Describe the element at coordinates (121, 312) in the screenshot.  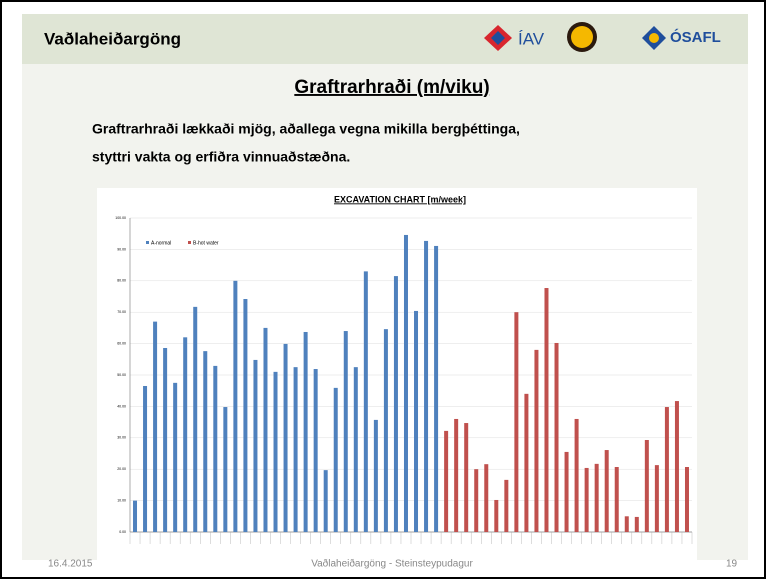
I see `y-tick-label: 70.00` at that location.